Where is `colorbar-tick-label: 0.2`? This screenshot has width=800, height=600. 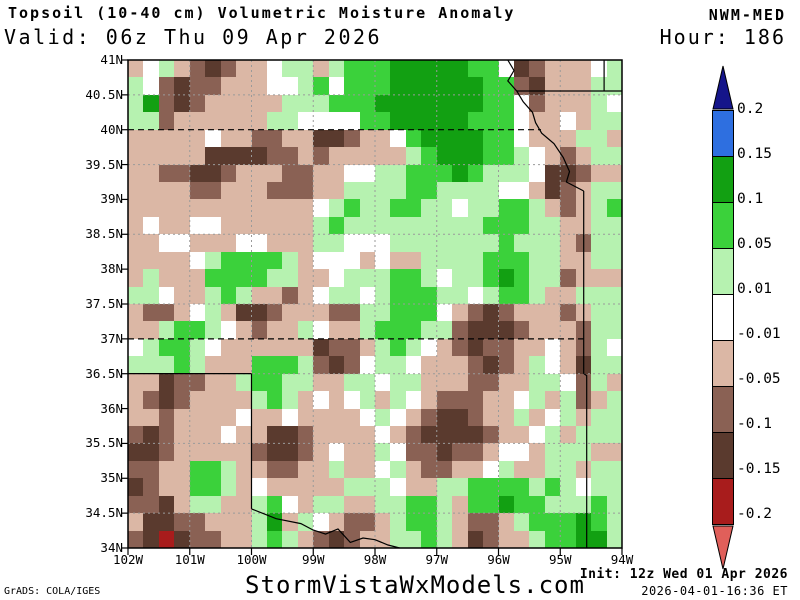 colorbar-tick-label: 0.2 is located at coordinates (750, 109).